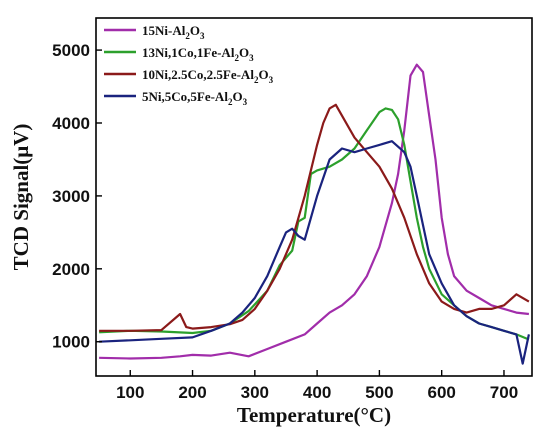 The image size is (550, 437). What do you see at coordinates (504, 392) in the screenshot?
I see `x-tick-label: 700` at bounding box center [504, 392].